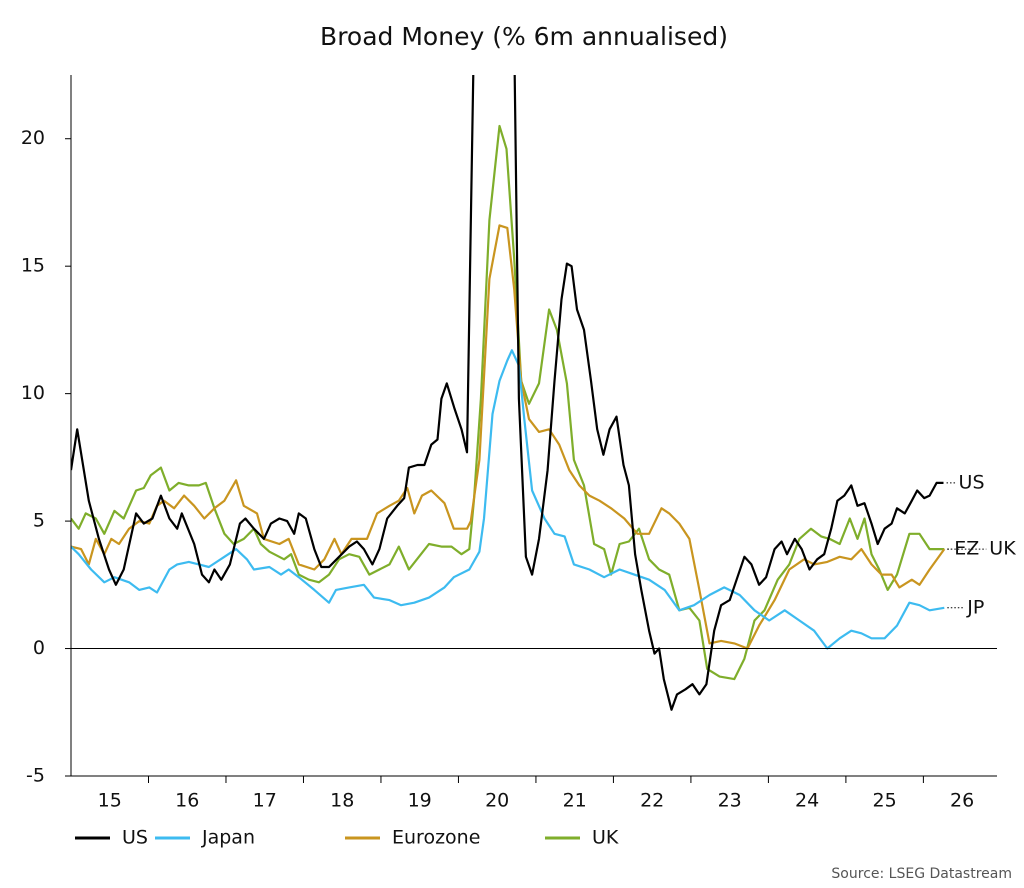 Image resolution: width=1024 pixels, height=888 pixels. Describe the element at coordinates (420, 801) in the screenshot. I see `x-tick-label: 19` at that location.